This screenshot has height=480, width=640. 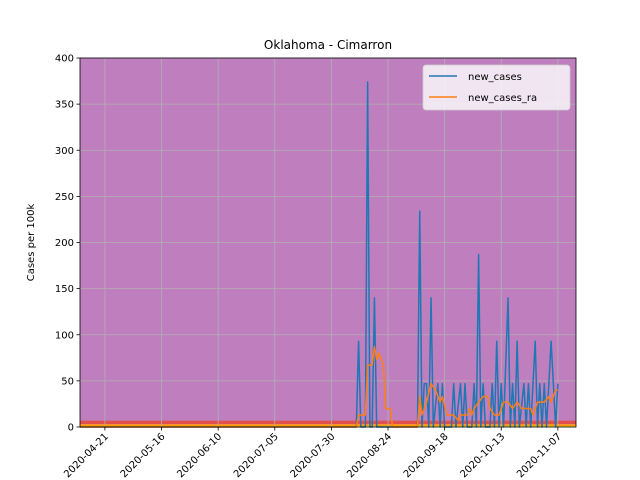 I want to click on x-tick-label: 2020-04-21, so click(x=86, y=455).